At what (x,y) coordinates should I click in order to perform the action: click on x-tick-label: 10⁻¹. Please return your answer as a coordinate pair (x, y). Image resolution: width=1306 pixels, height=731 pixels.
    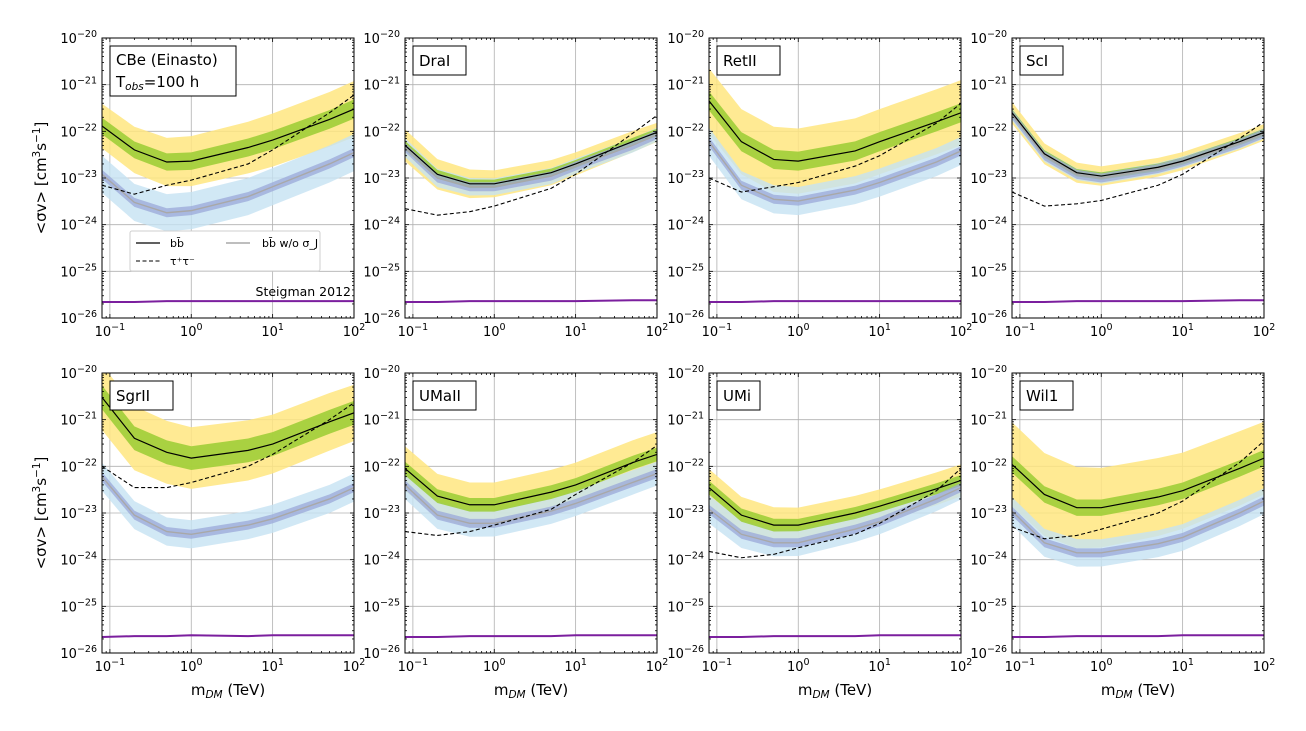
    Looking at the image, I should click on (413, 666).